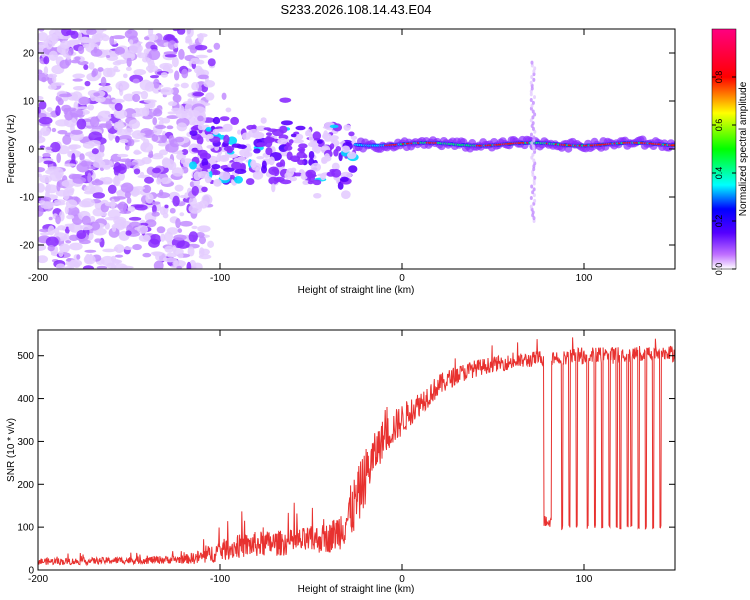 Image resolution: width=750 pixels, height=600 pixels. Describe the element at coordinates (724, 149) in the screenshot. I see `colorbar-gradient` at that location.